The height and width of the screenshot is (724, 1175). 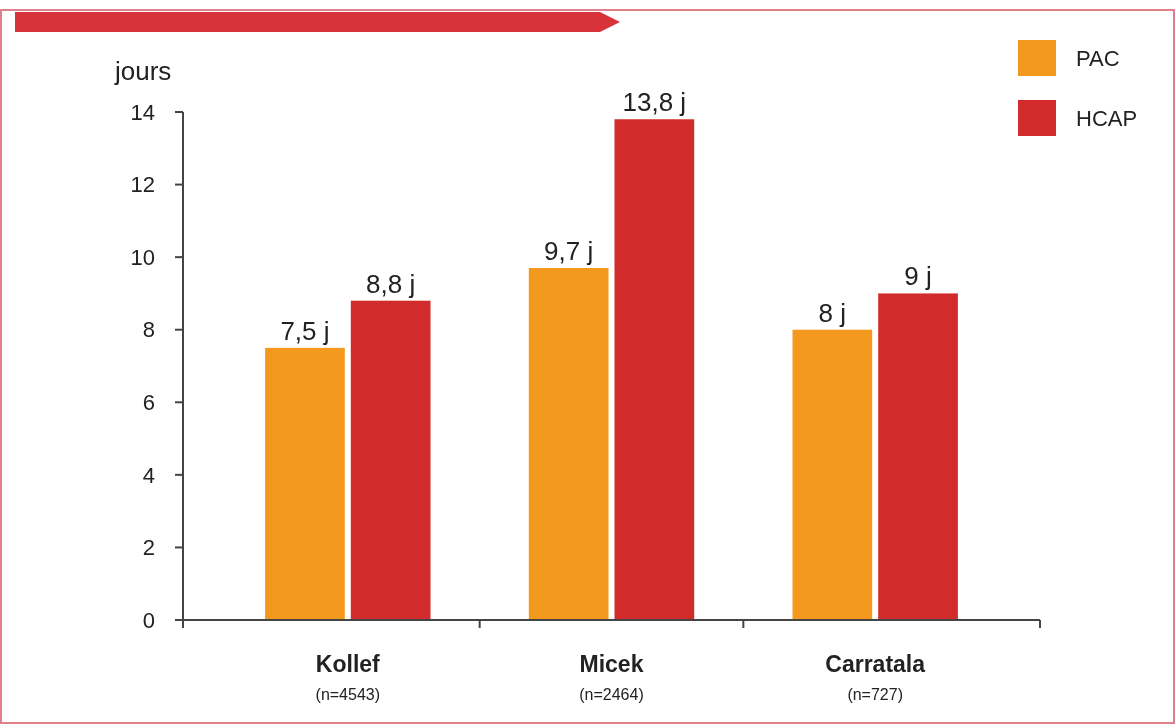 I want to click on legend-label: PAC, so click(x=1098, y=58).